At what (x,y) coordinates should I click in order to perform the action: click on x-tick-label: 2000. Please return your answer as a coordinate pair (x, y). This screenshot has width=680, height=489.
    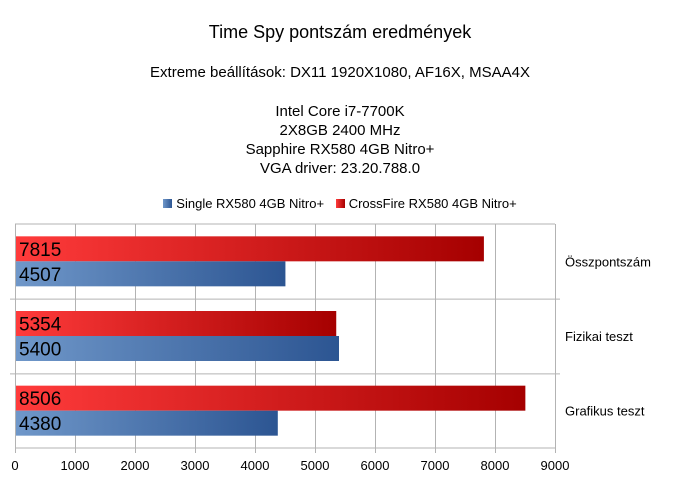
    Looking at the image, I should click on (135, 465).